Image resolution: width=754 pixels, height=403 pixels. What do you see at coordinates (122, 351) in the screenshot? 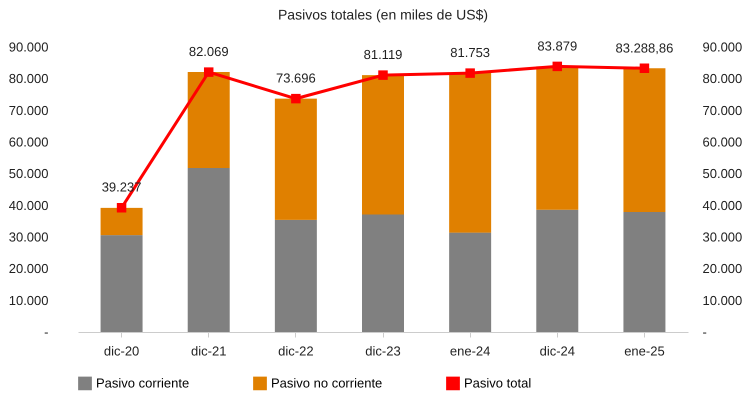
I see `x-tick-label: dic-20` at bounding box center [122, 351].